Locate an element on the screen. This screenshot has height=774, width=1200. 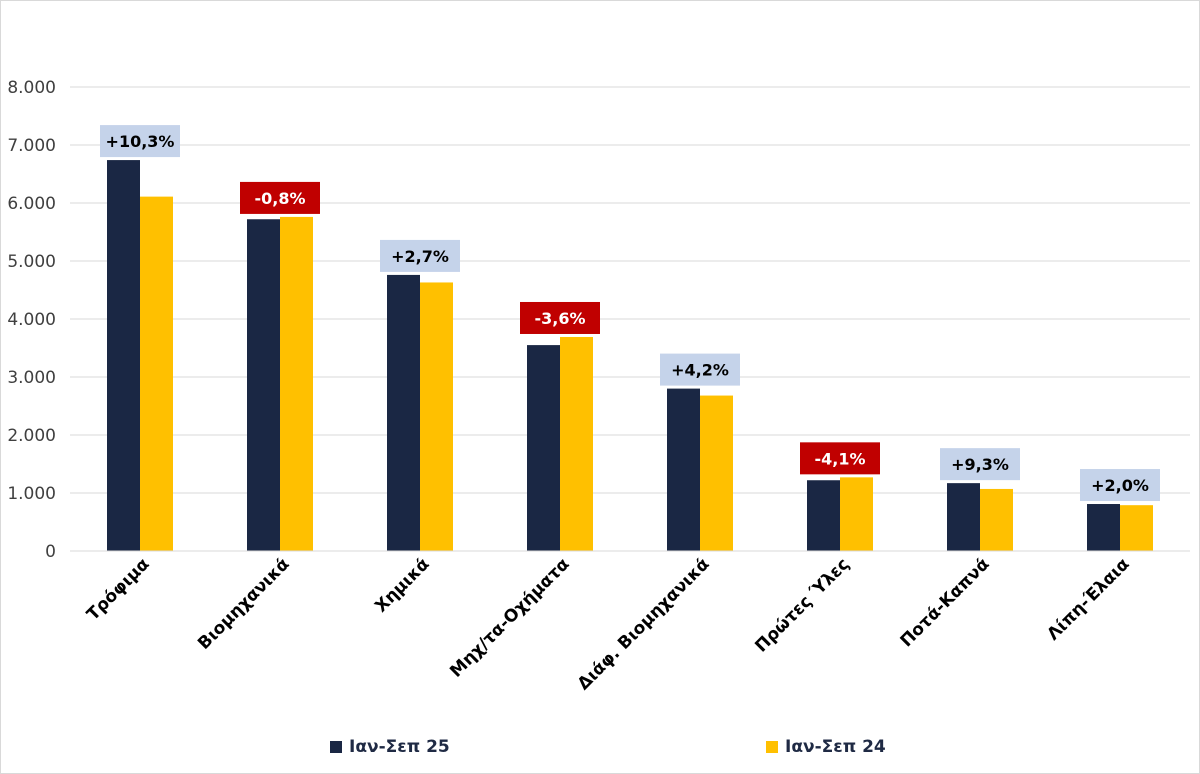
change-label: +2,0% is located at coordinates (1120, 485).